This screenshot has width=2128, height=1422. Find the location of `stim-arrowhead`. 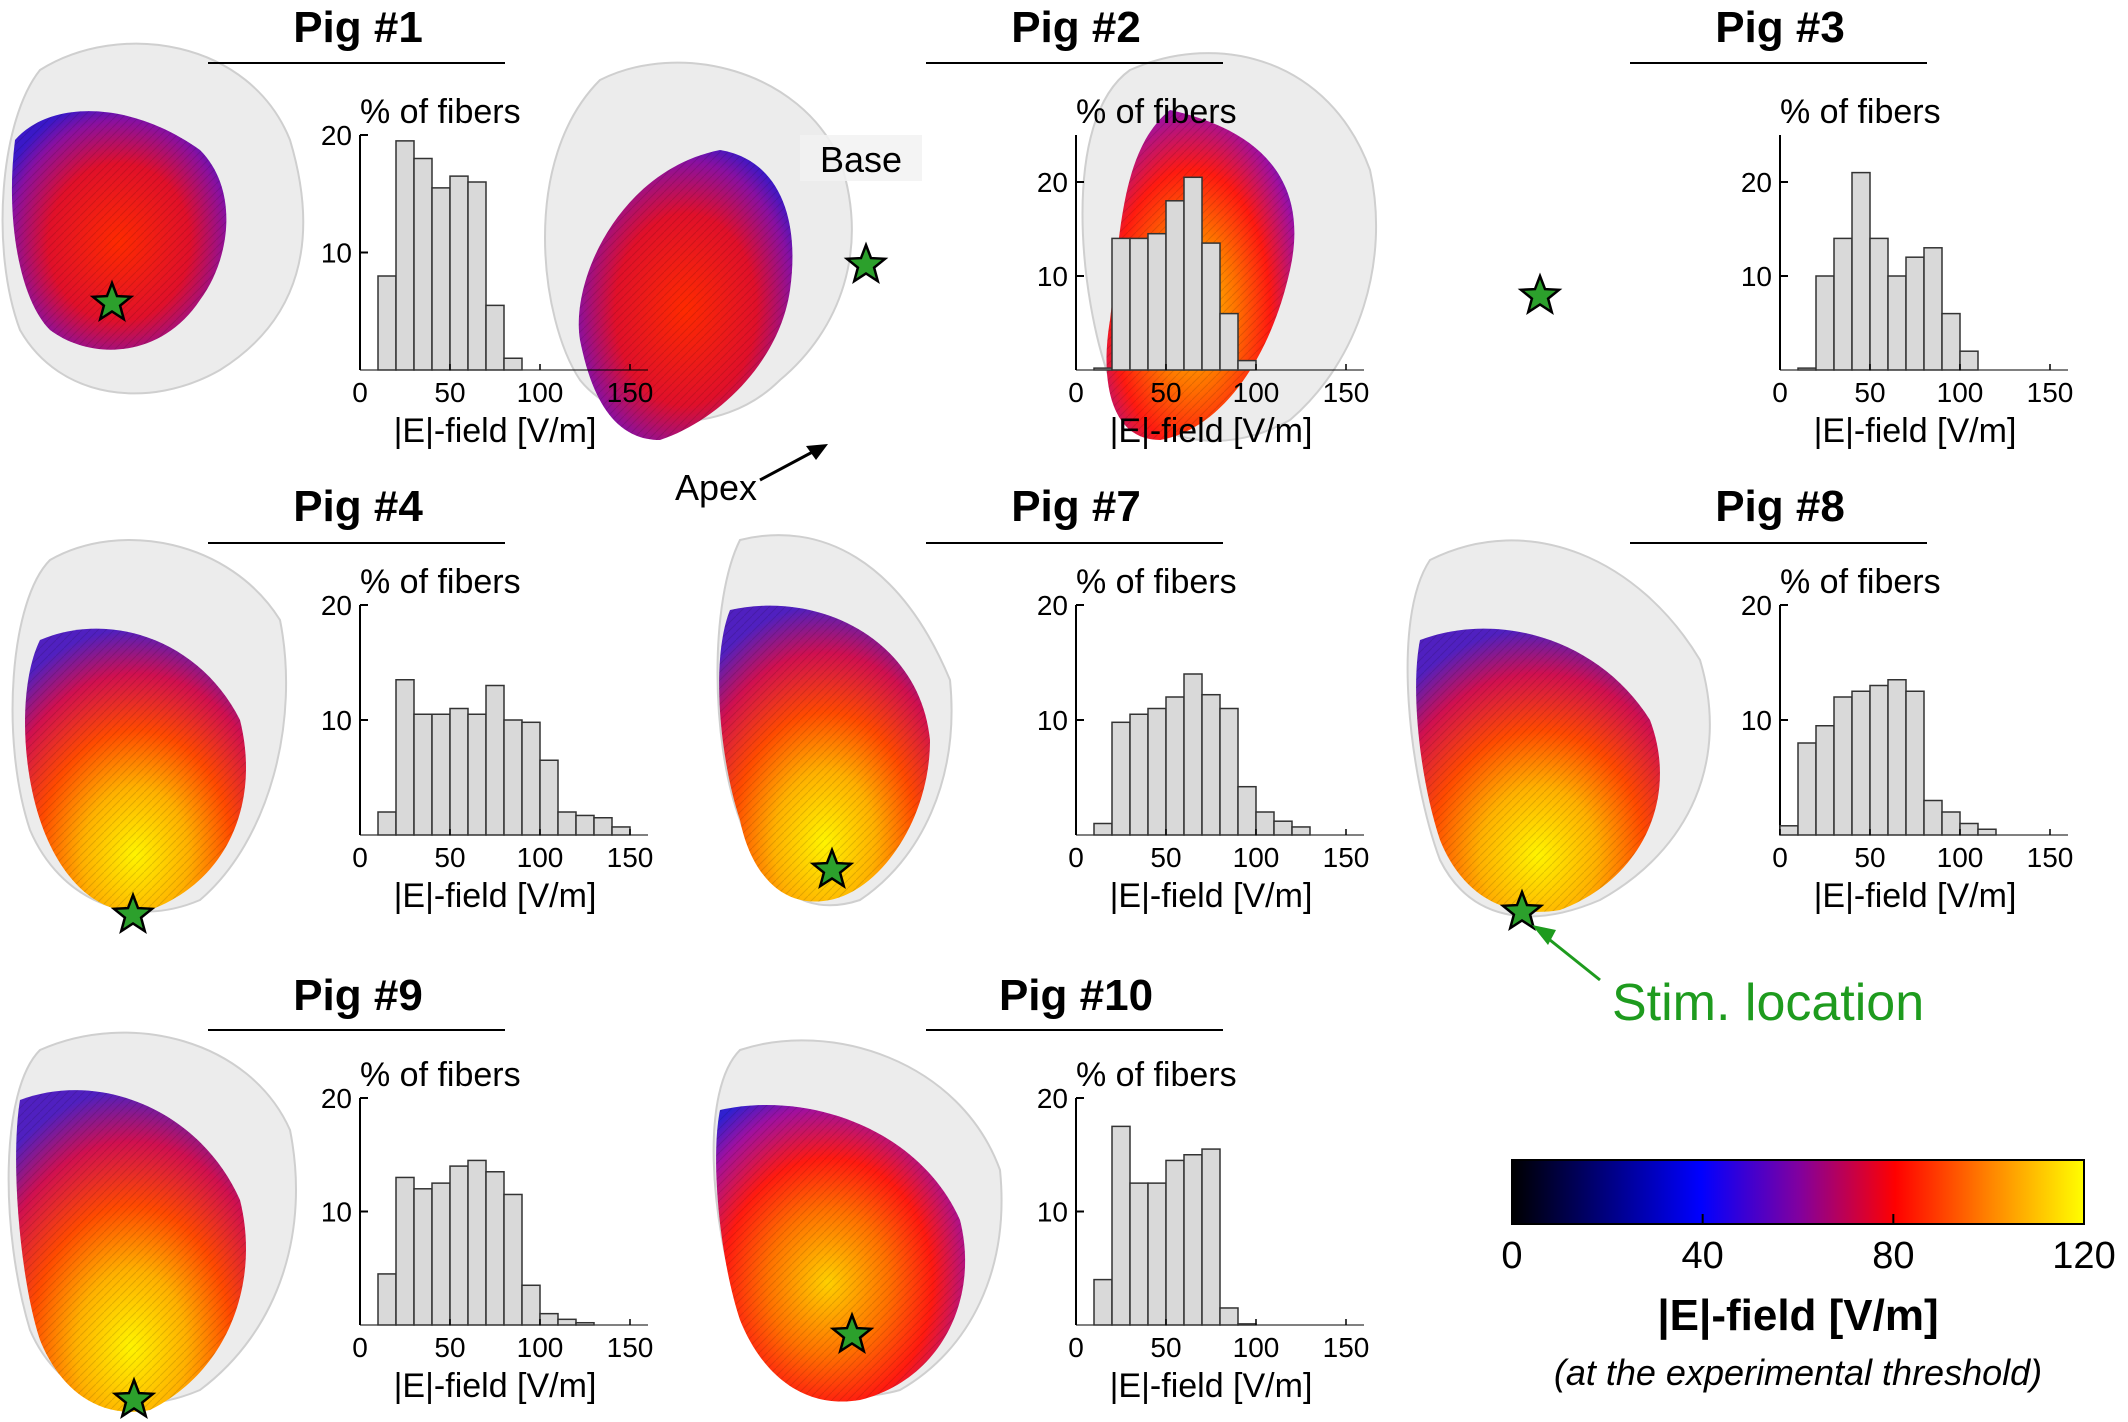

stim-arrowhead is located at coordinates (1544, 935).